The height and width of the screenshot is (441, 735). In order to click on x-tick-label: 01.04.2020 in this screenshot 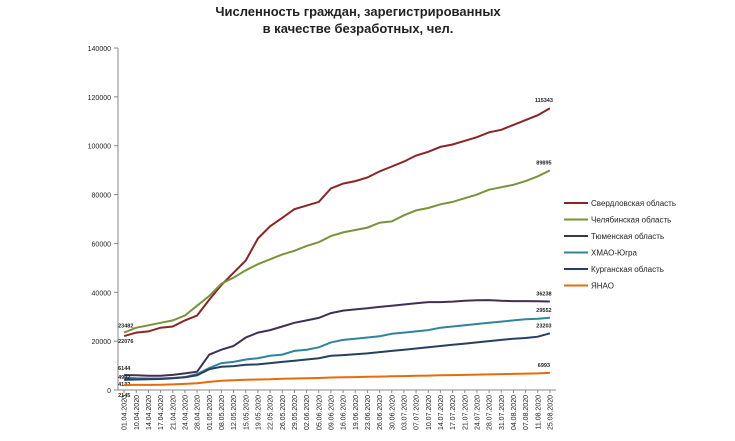, I will do `click(125, 412)`.